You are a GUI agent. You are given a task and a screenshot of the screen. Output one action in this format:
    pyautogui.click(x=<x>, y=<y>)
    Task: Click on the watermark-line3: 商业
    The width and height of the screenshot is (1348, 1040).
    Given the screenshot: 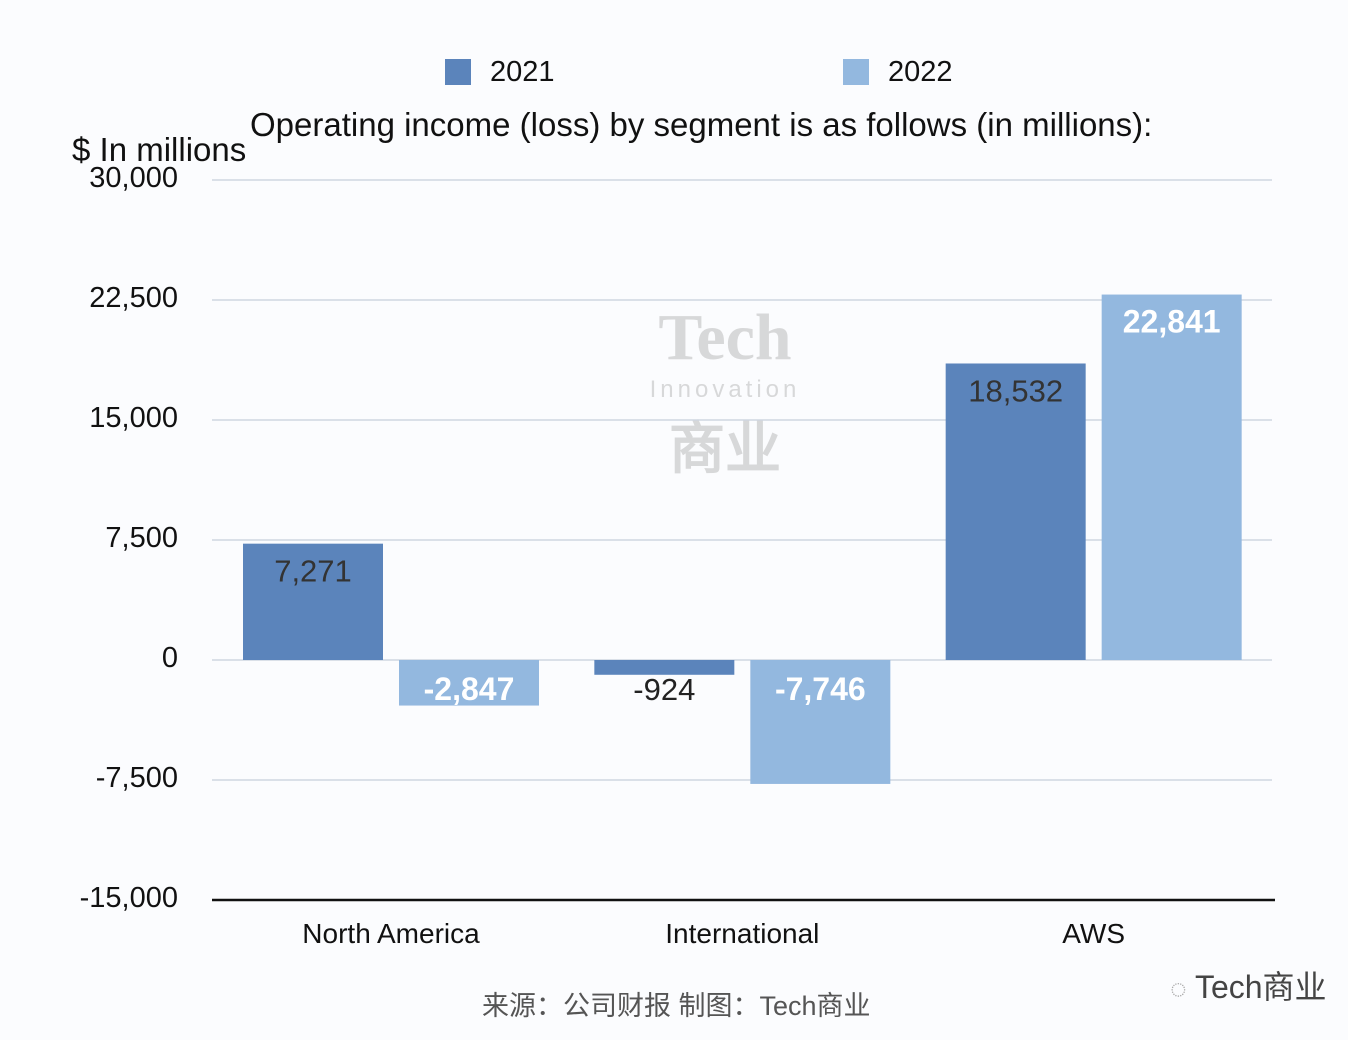 What is the action you would take?
    pyautogui.click(x=725, y=448)
    